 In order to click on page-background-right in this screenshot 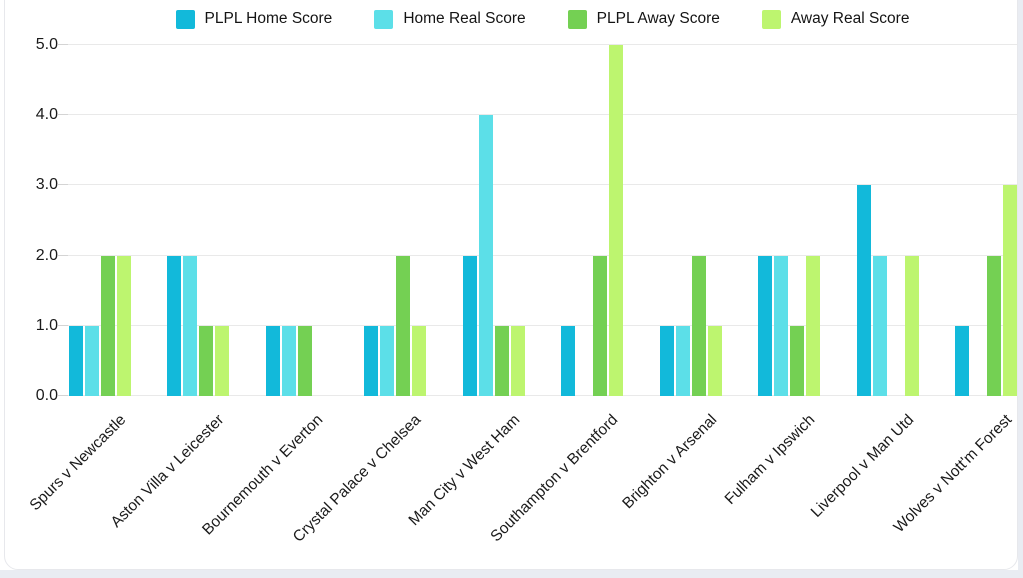, I will do `click(1020, 289)`.